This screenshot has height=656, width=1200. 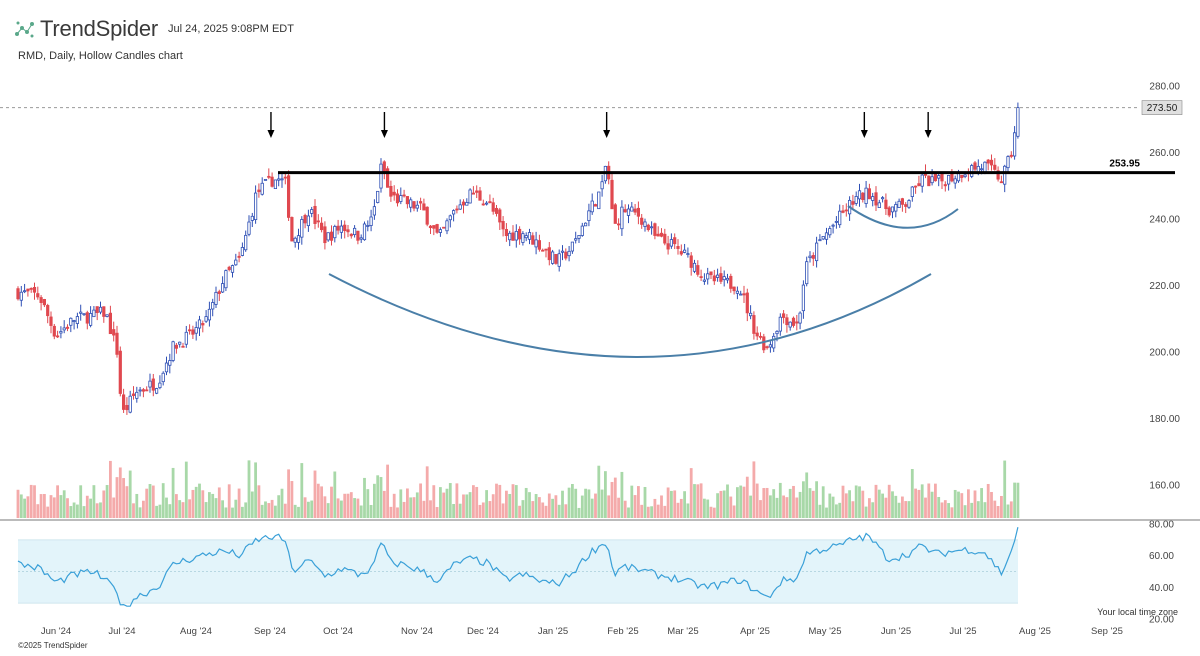 What do you see at coordinates (338, 631) in the screenshot?
I see `x-tick-label: Oct '24` at bounding box center [338, 631].